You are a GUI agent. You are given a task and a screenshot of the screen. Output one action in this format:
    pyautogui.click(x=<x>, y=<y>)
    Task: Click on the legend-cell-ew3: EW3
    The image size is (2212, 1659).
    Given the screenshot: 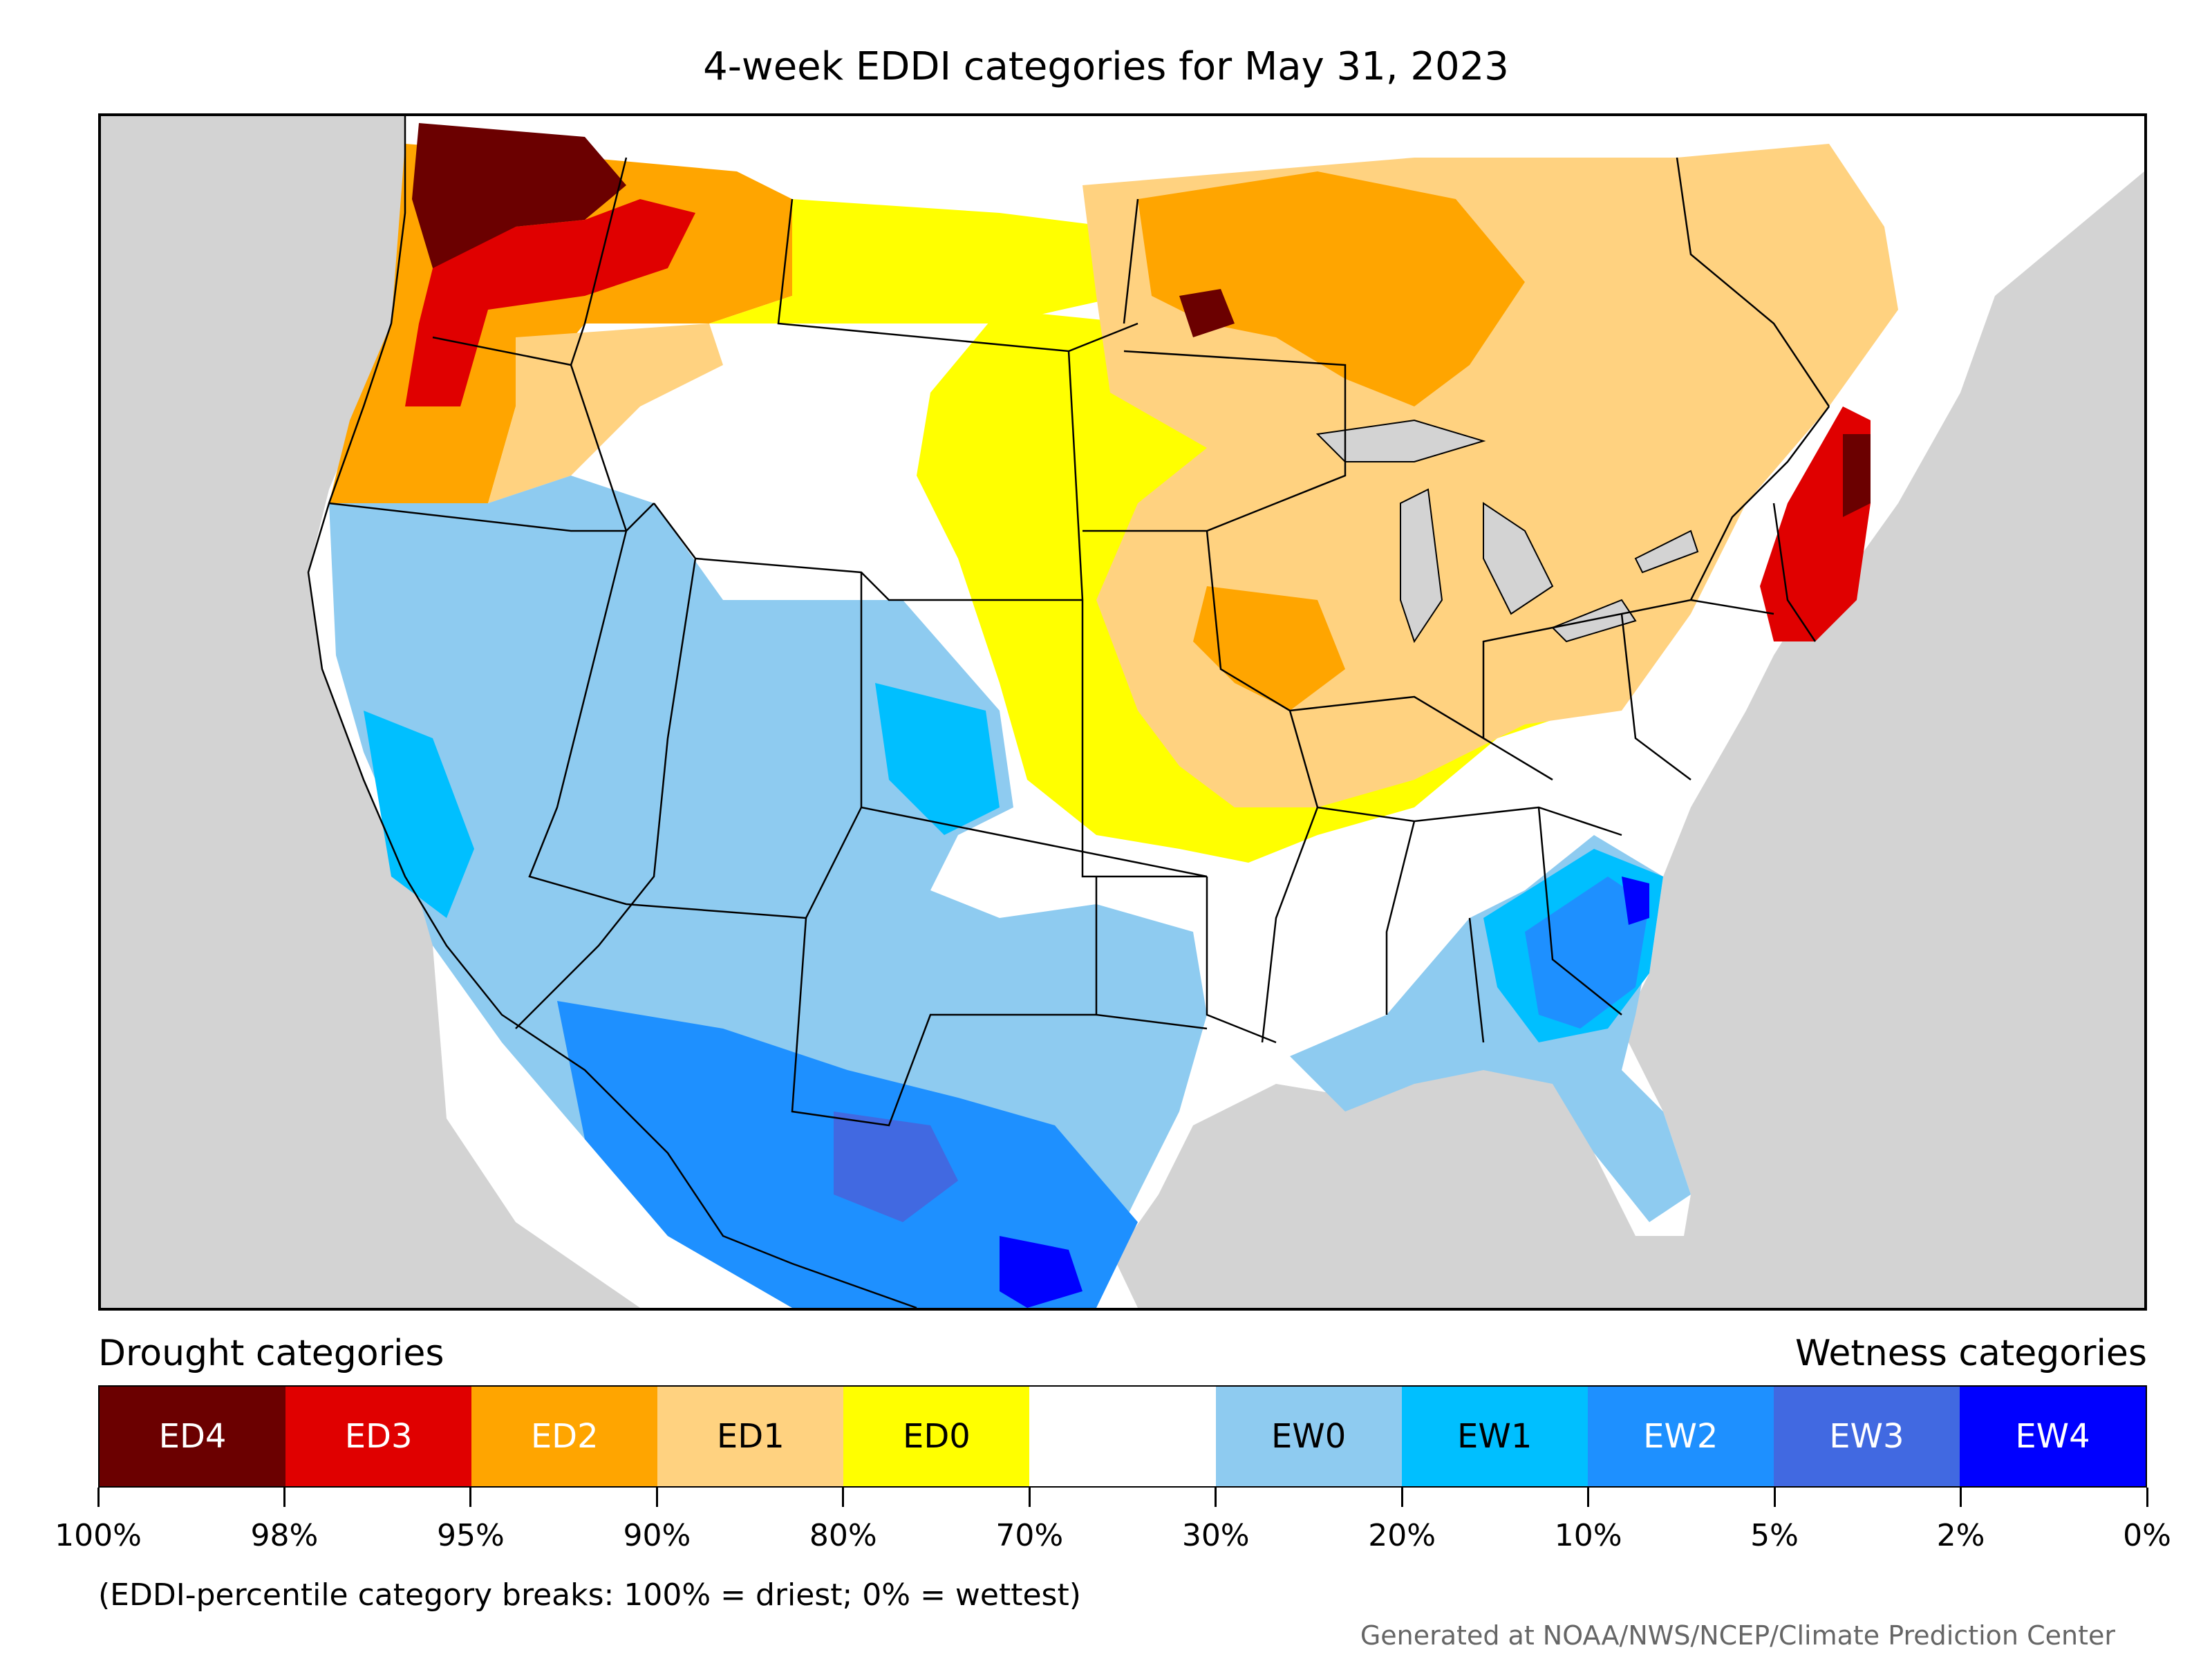 What is the action you would take?
    pyautogui.click(x=1867, y=1436)
    